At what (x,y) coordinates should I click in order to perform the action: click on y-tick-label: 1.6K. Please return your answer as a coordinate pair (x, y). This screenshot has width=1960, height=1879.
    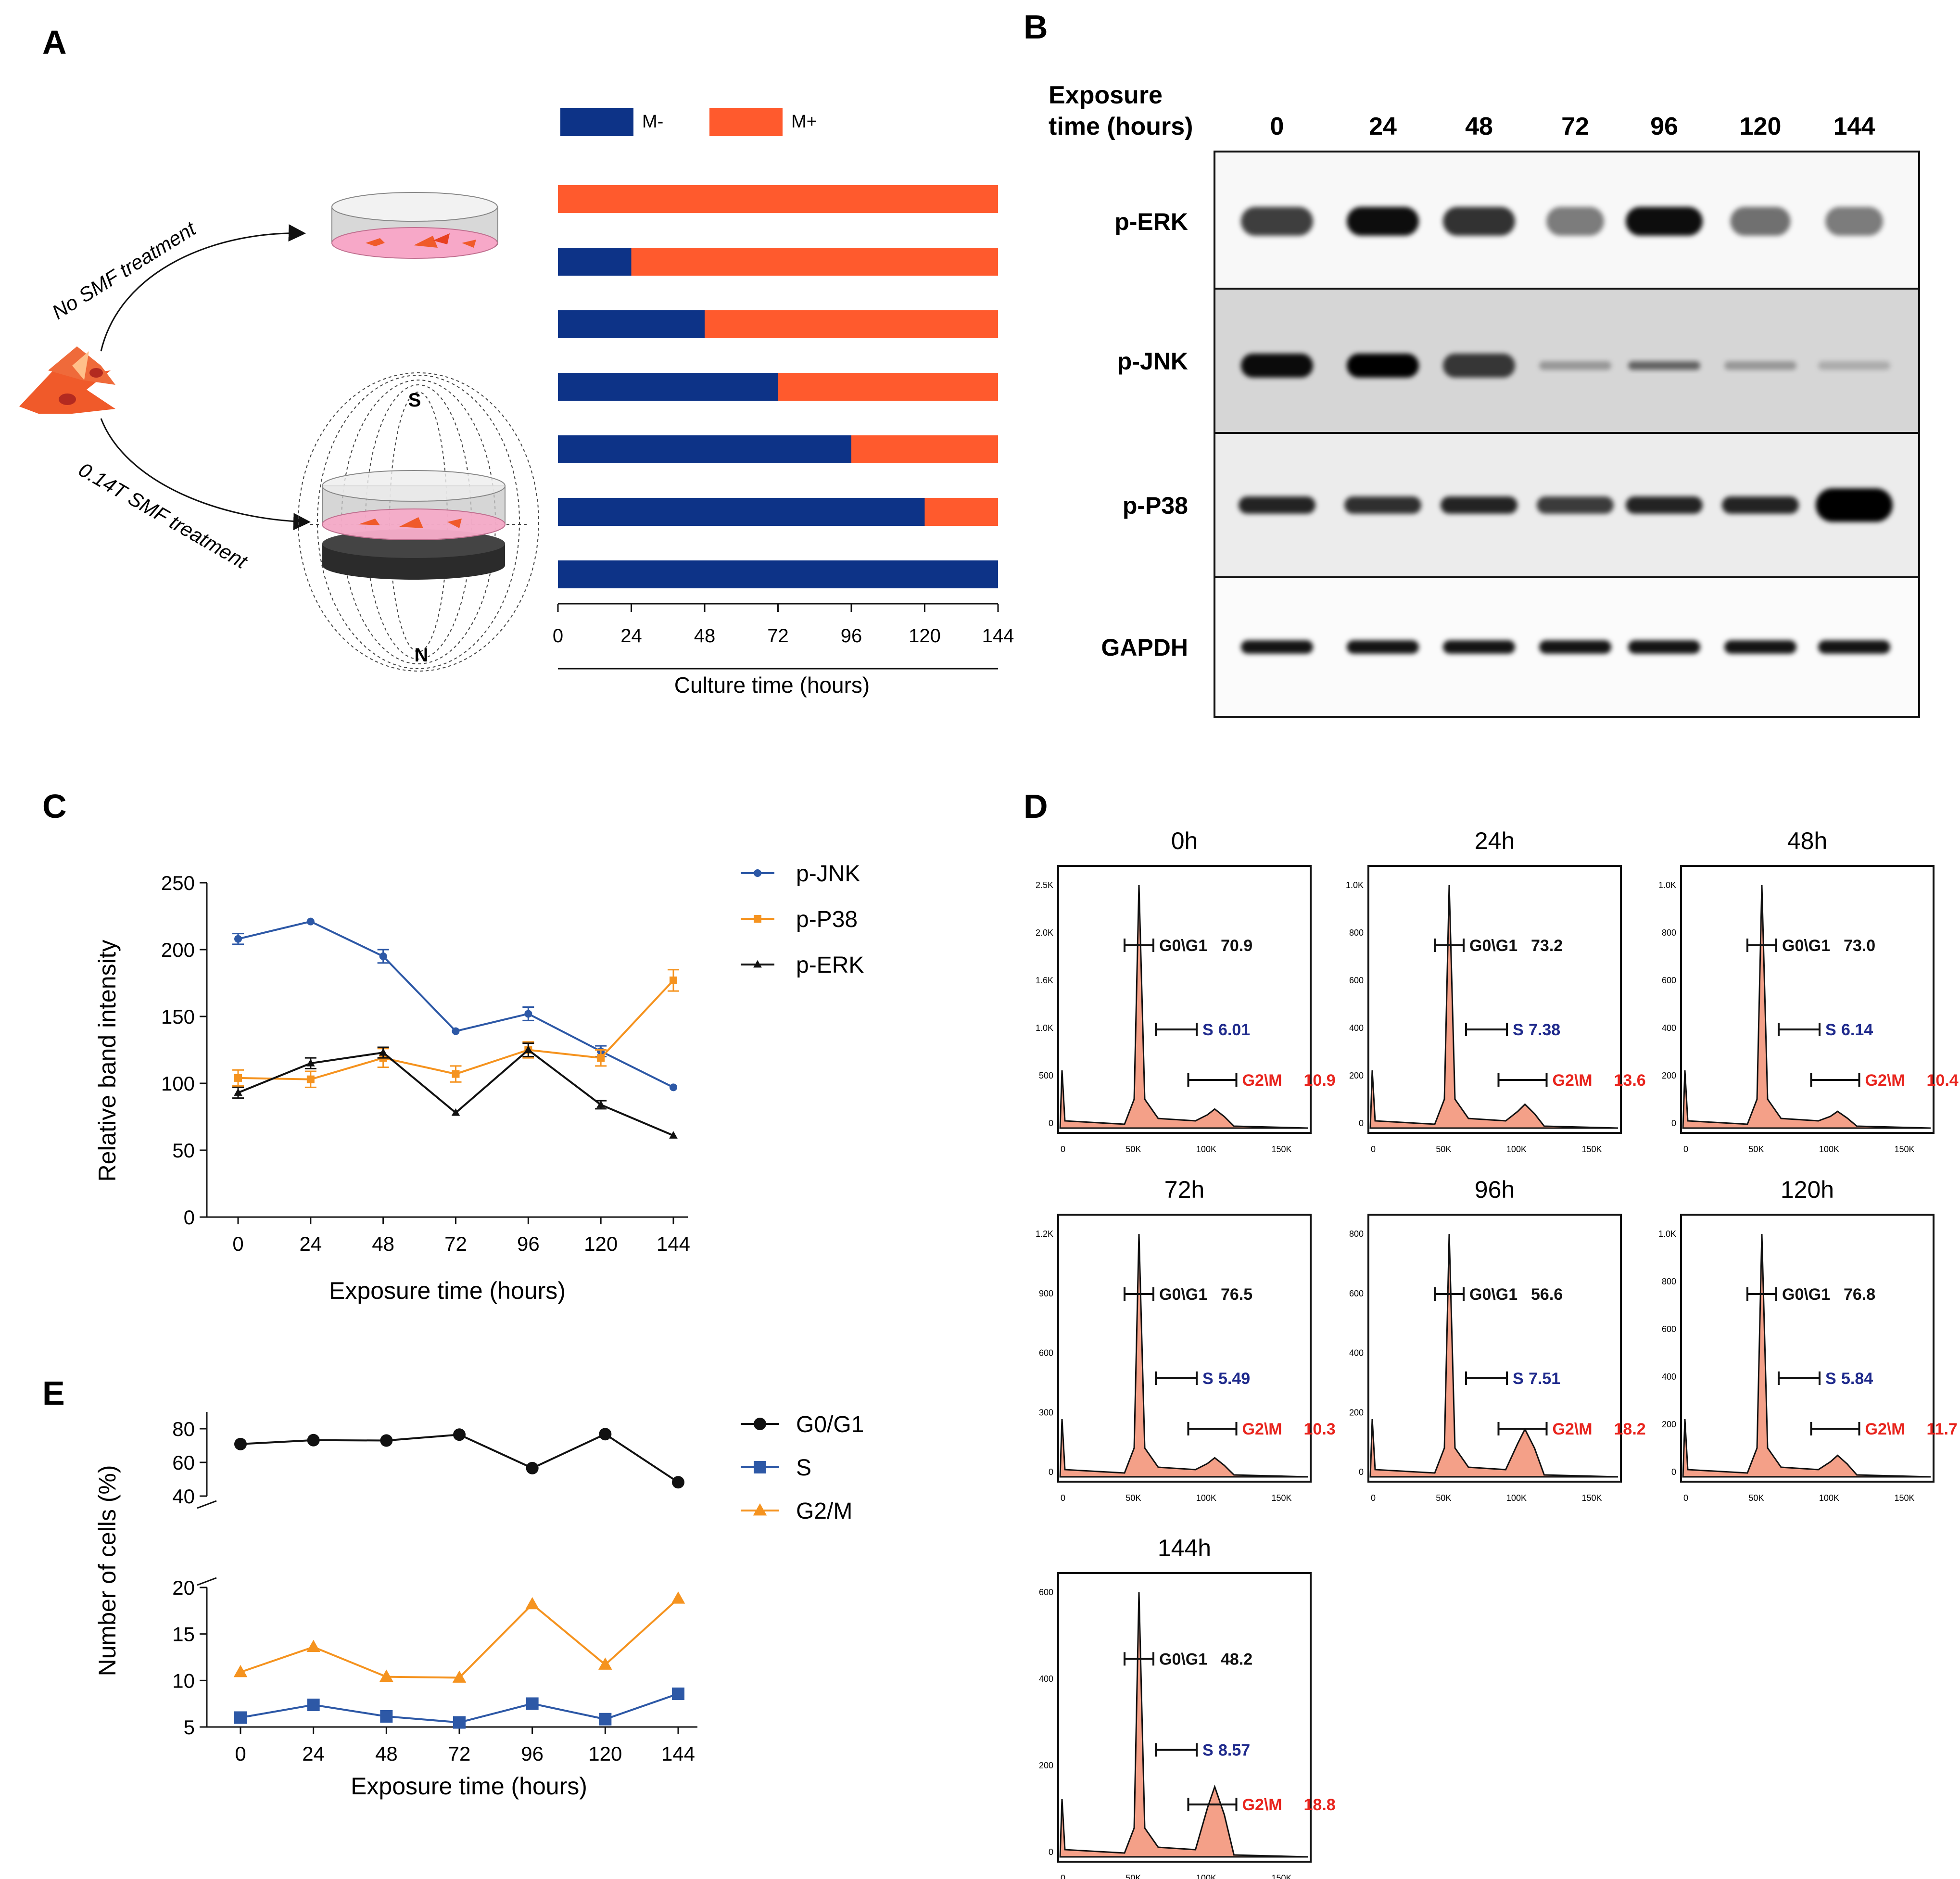
    Looking at the image, I should click on (1044, 980).